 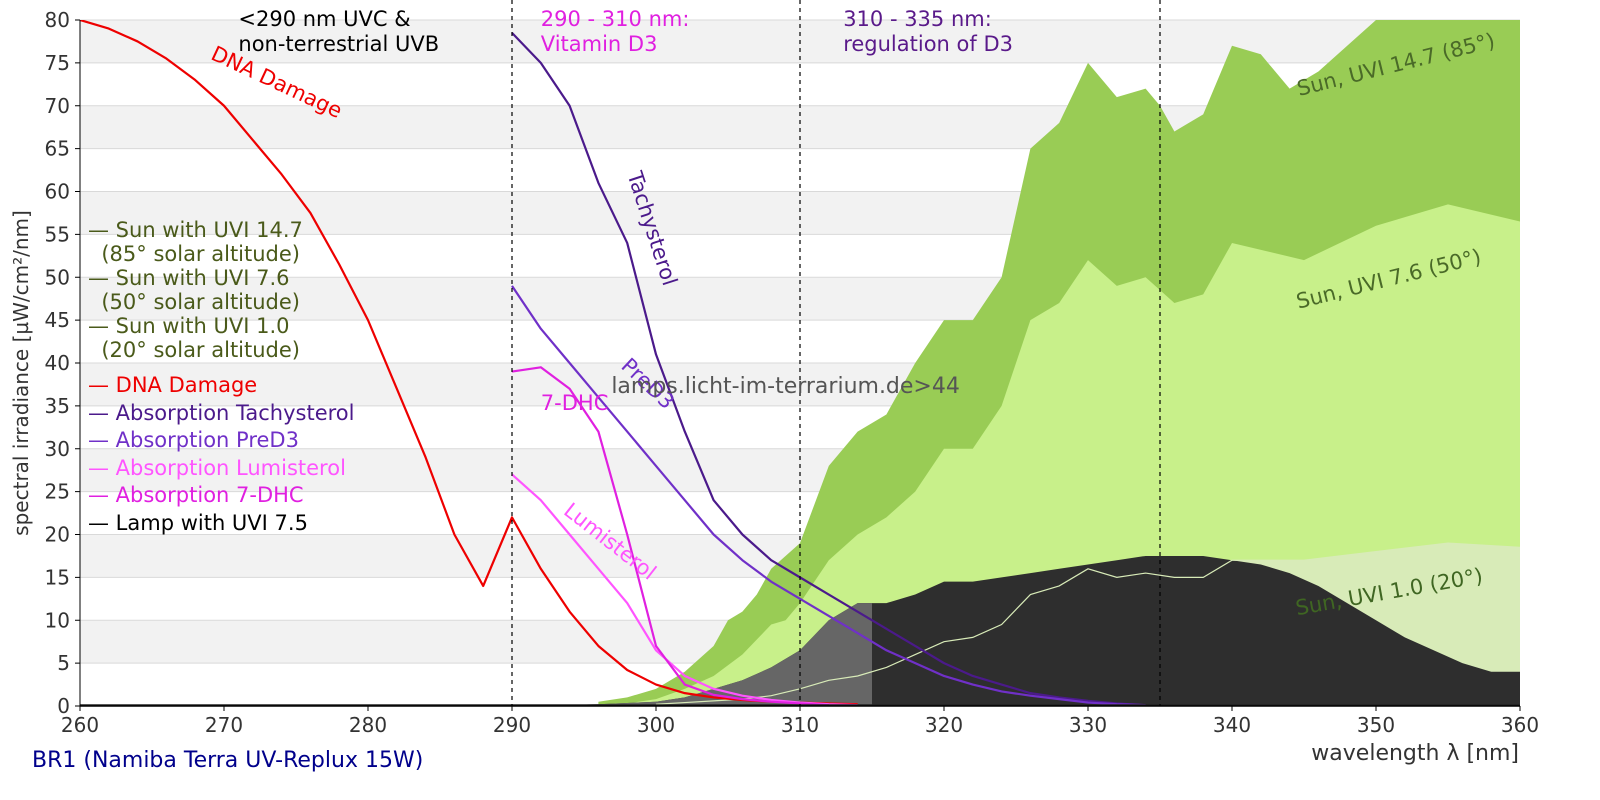 What do you see at coordinates (324, 19) in the screenshot?
I see `region-label: <290 nm UVC &` at bounding box center [324, 19].